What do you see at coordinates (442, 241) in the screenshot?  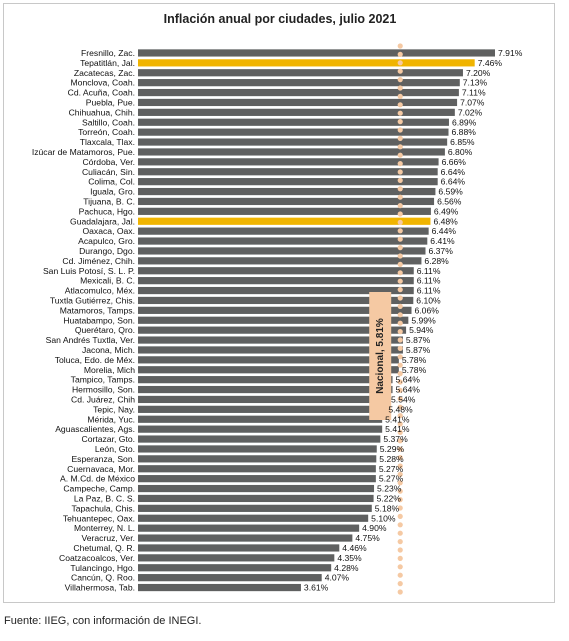 I see `value-label: 6.41%` at bounding box center [442, 241].